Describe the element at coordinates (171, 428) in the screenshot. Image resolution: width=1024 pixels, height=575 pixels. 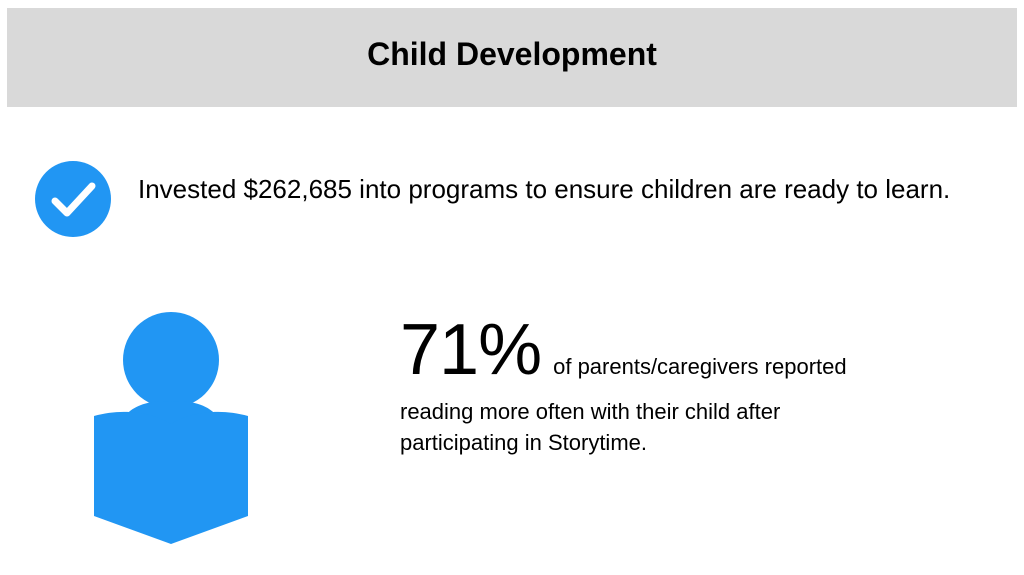
I see `child-reading-book-icon` at that location.